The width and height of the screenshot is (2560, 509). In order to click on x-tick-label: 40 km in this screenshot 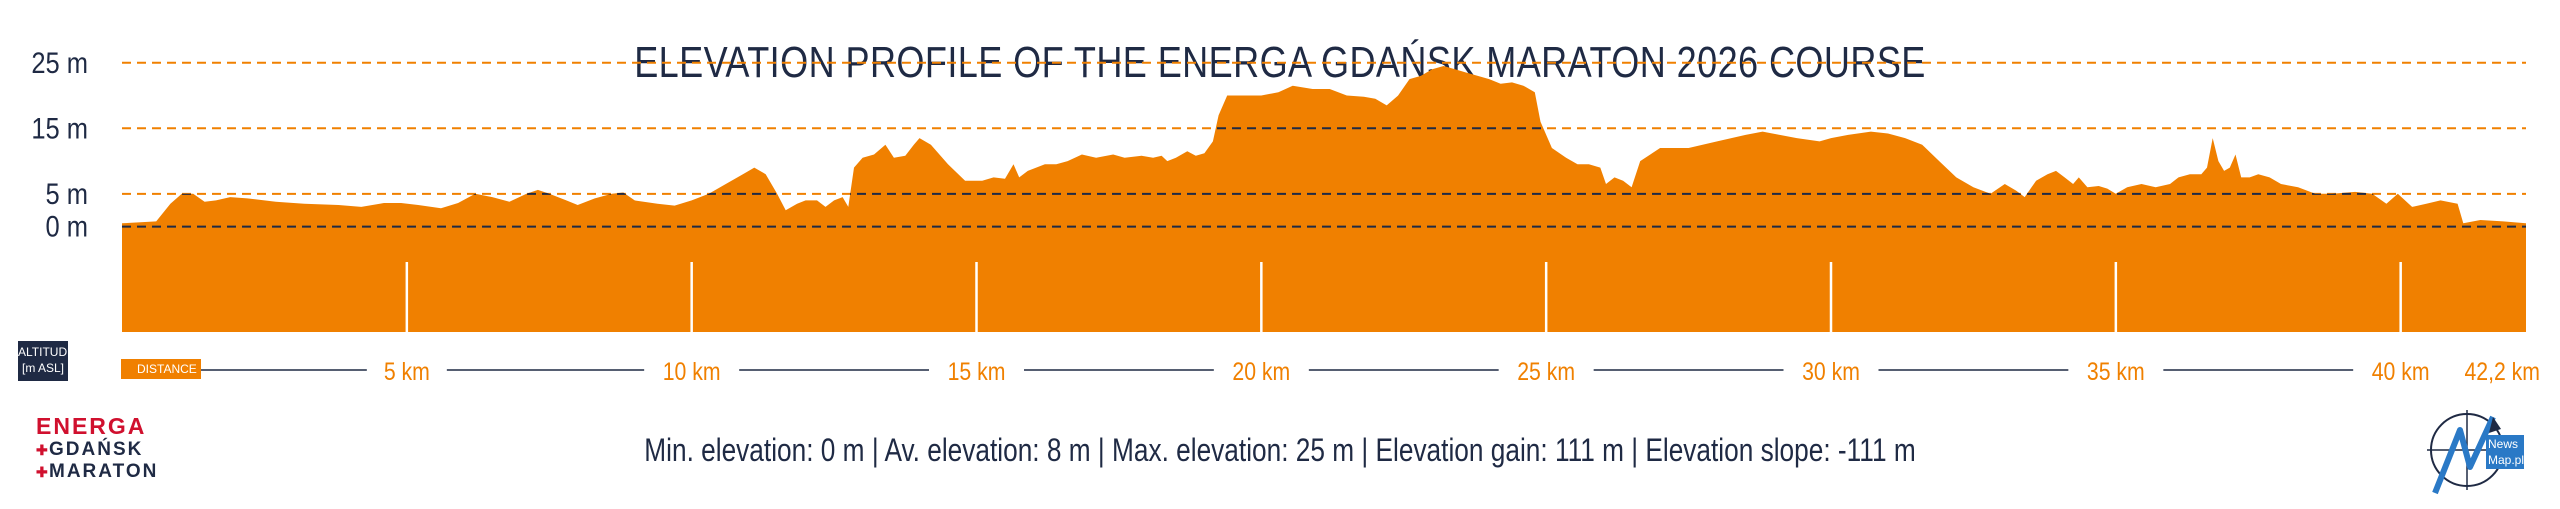, I will do `click(2401, 371)`.